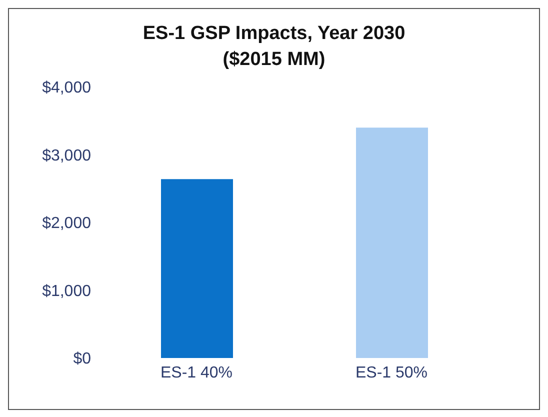 The width and height of the screenshot is (548, 417). What do you see at coordinates (82, 359) in the screenshot?
I see `y-tick-label: $0` at bounding box center [82, 359].